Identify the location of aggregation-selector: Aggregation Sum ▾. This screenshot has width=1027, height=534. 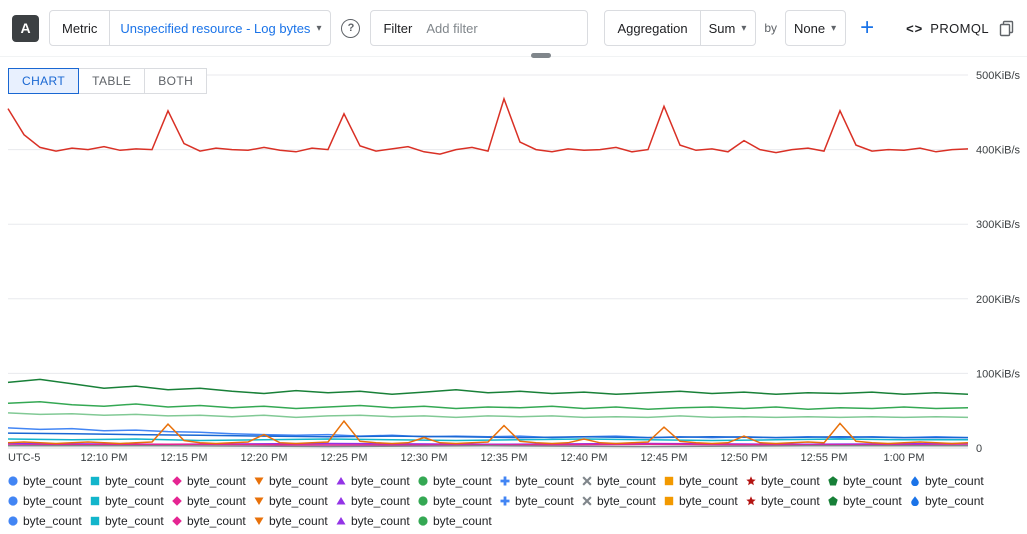
(680, 28).